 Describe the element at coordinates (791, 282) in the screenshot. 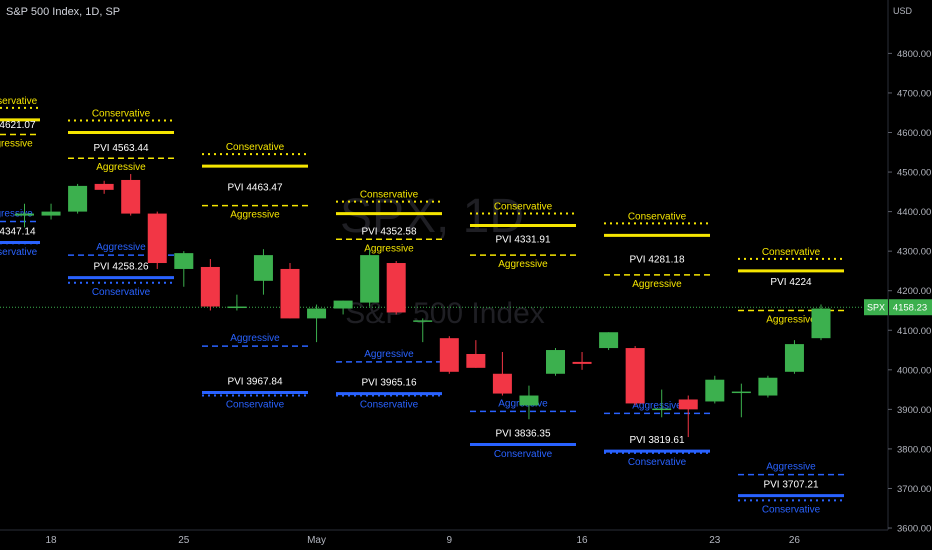

I see `pvi-resistance-label: PVI 4224` at that location.